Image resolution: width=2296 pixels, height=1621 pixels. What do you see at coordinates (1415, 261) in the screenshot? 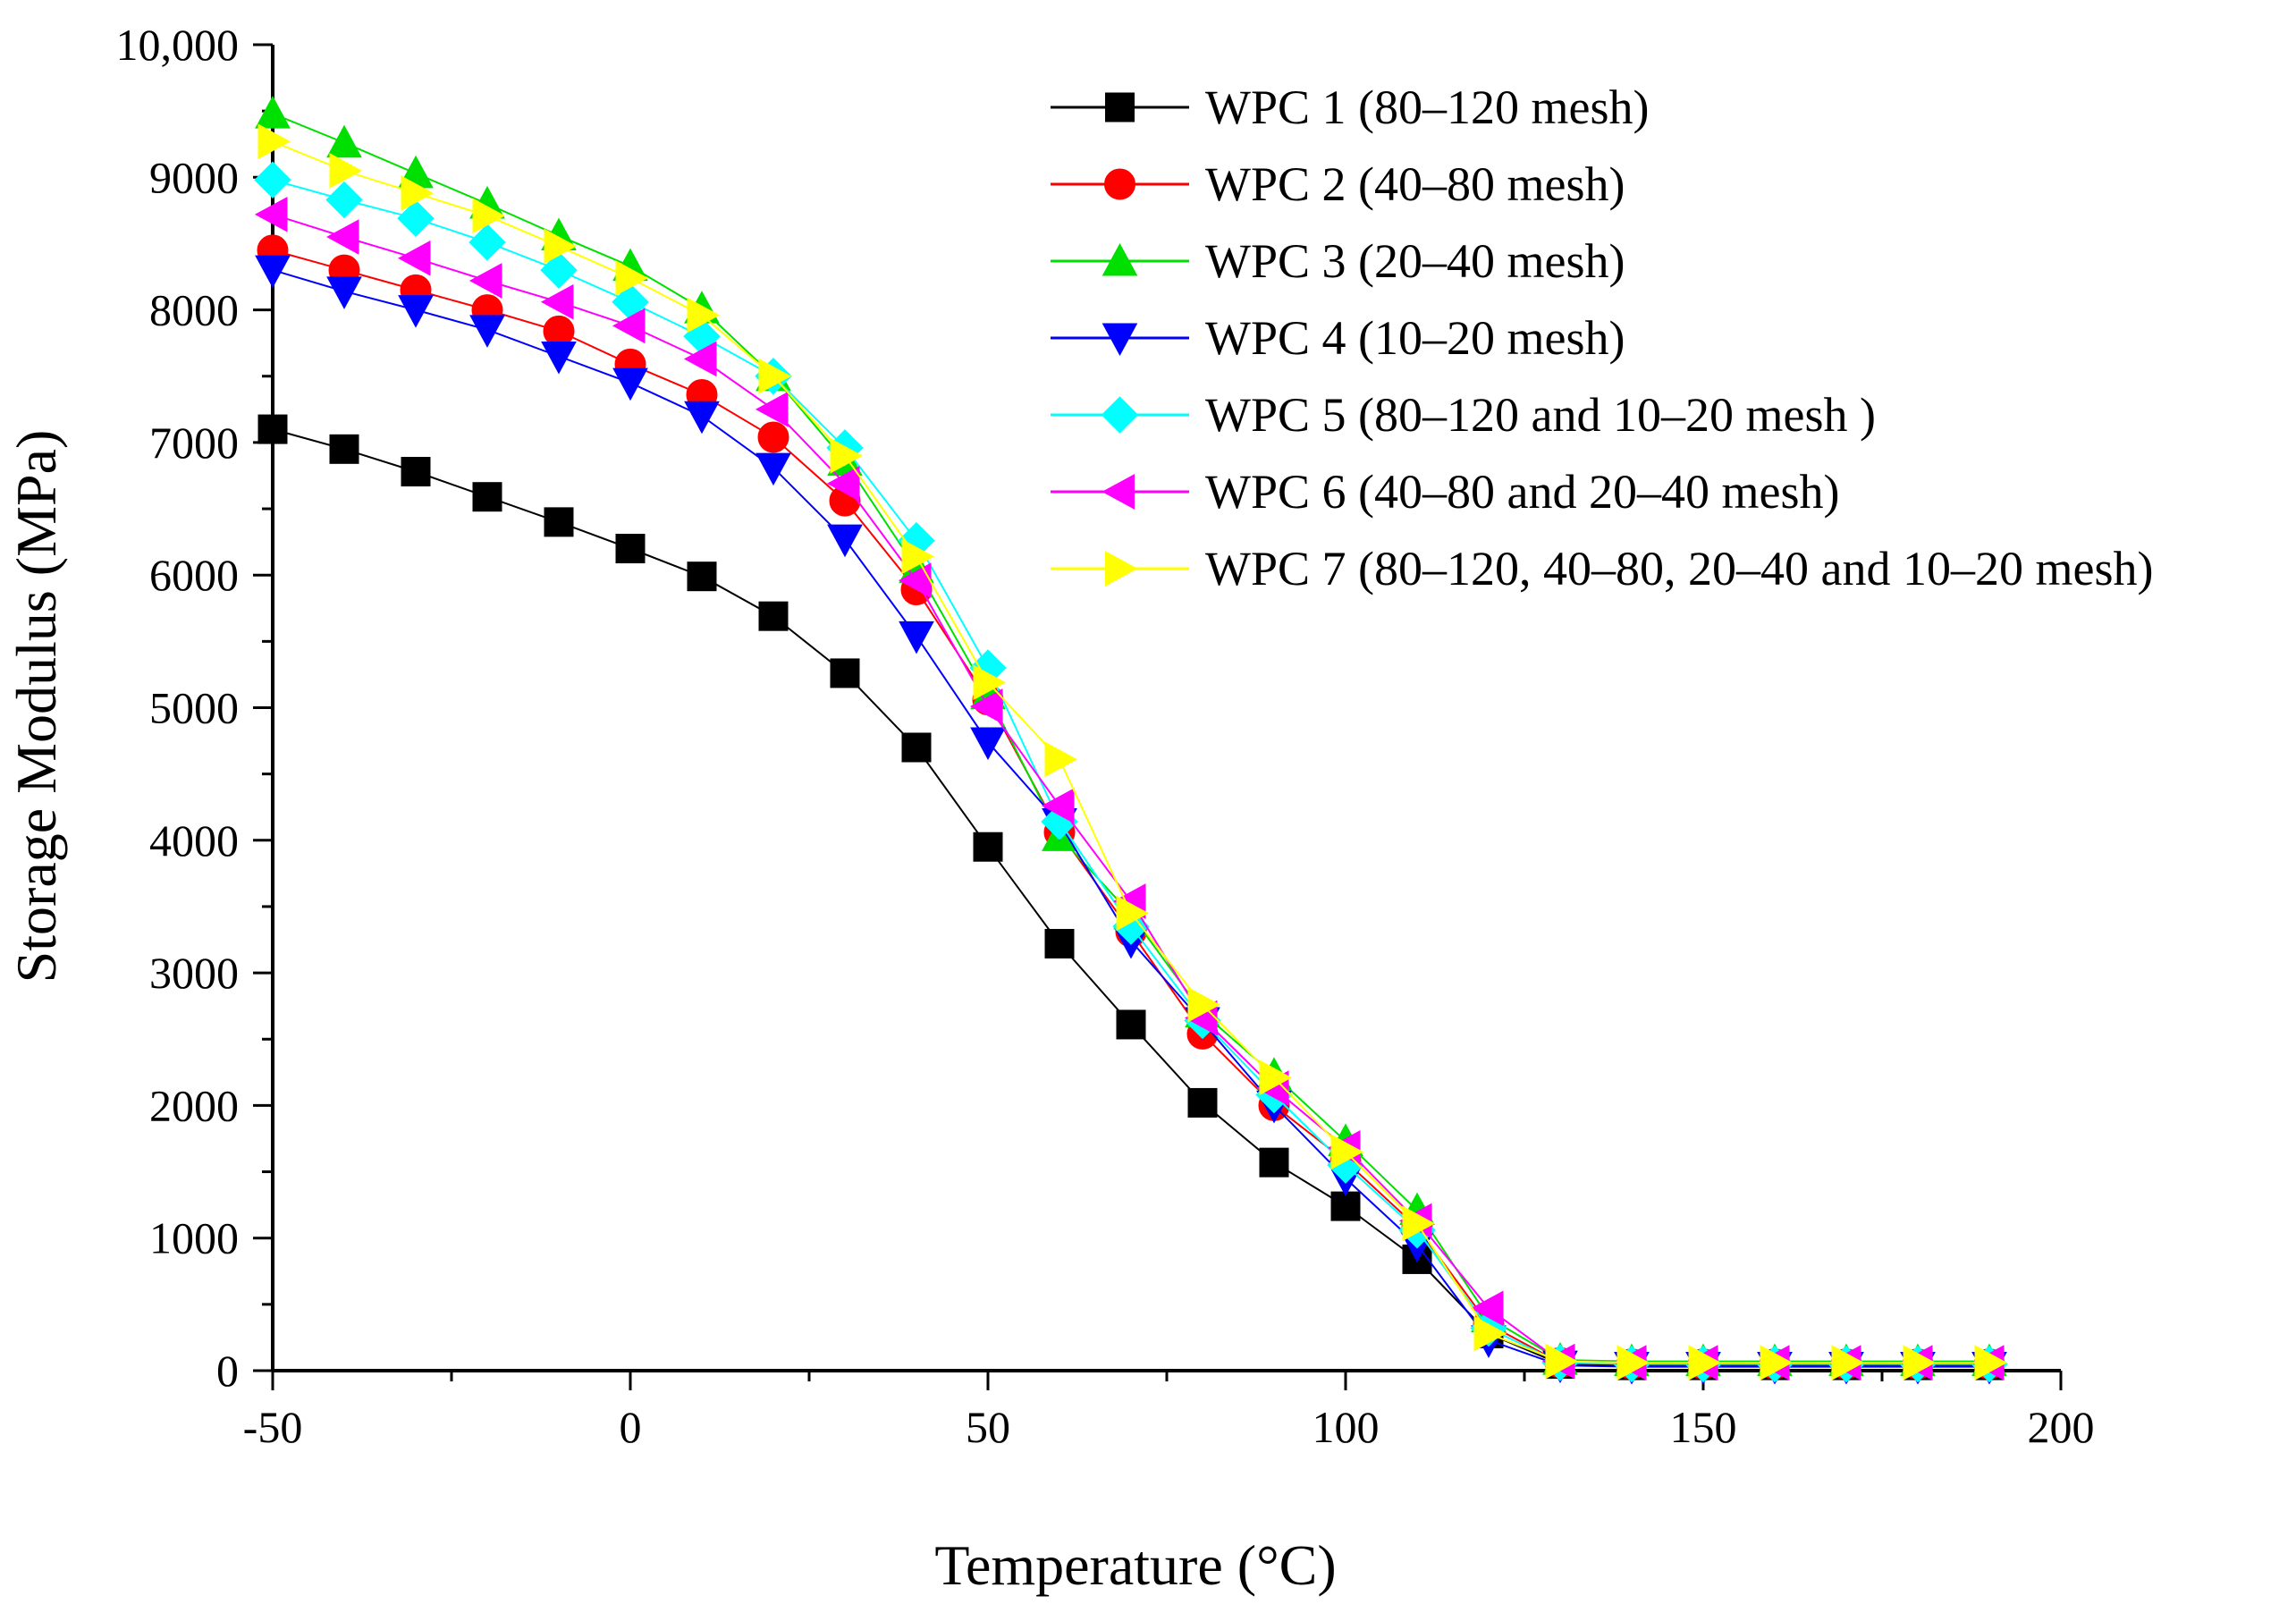
I see `legend-label: WPC 3 (20–40 mesh)` at bounding box center [1415, 261].